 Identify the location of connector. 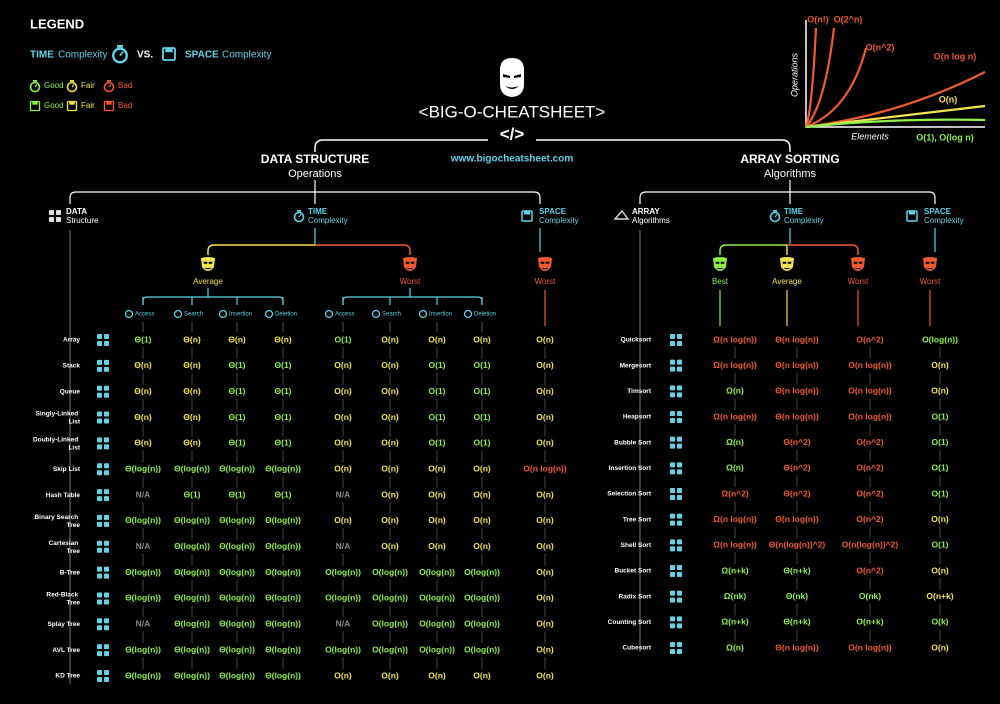
(261, 249).